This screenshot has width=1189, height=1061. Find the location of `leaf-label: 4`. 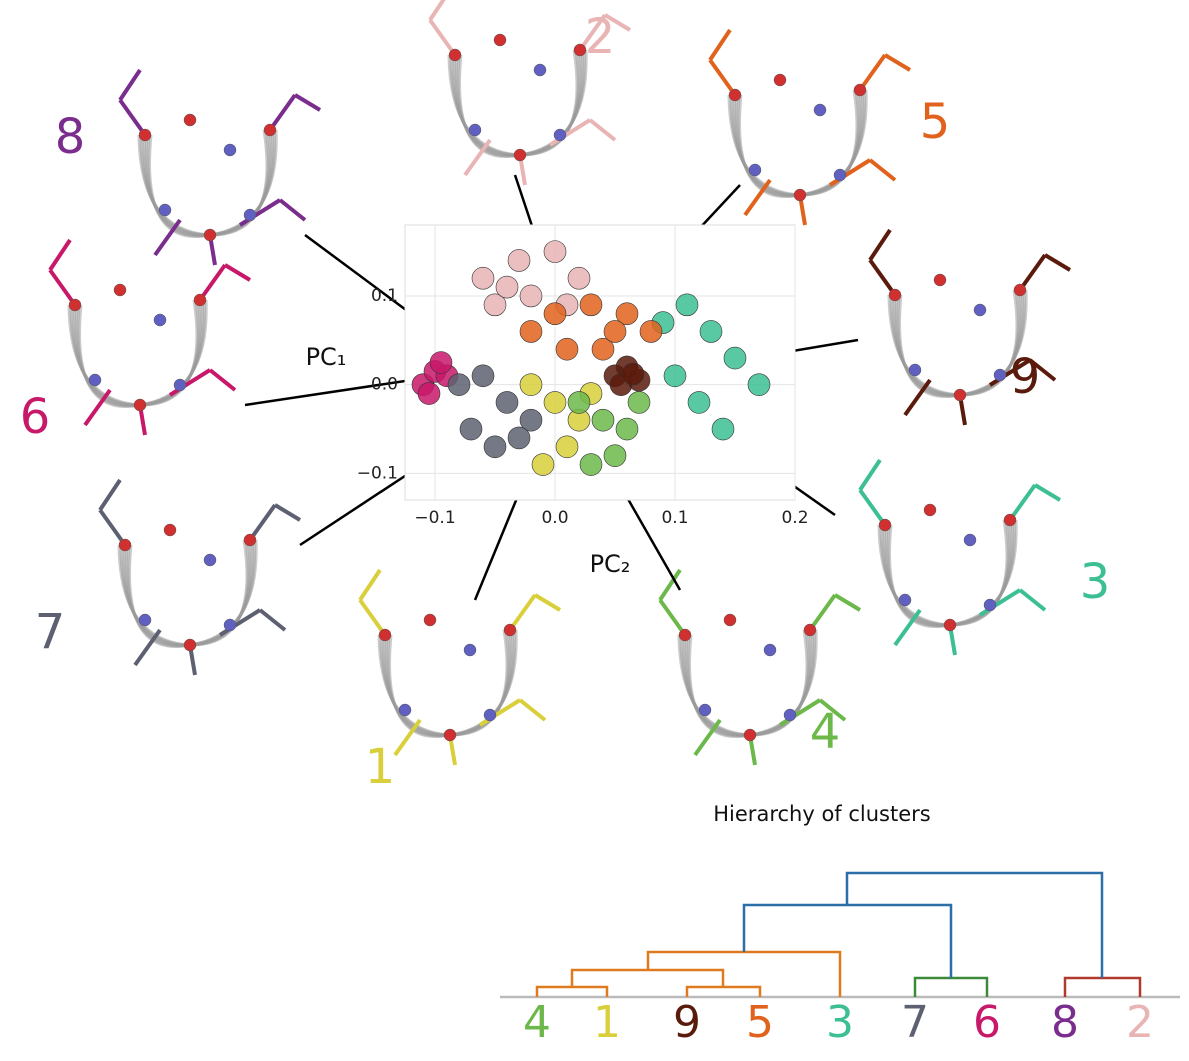

leaf-label: 4 is located at coordinates (537, 1022).